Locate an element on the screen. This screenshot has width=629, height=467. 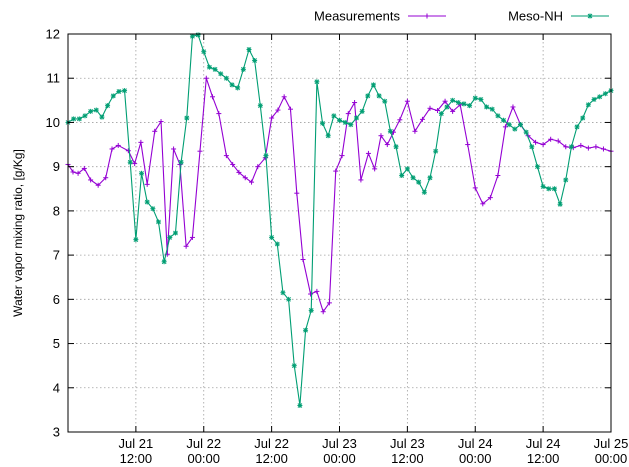
x-tick-label-date: Jul 23 is located at coordinates (339, 443).